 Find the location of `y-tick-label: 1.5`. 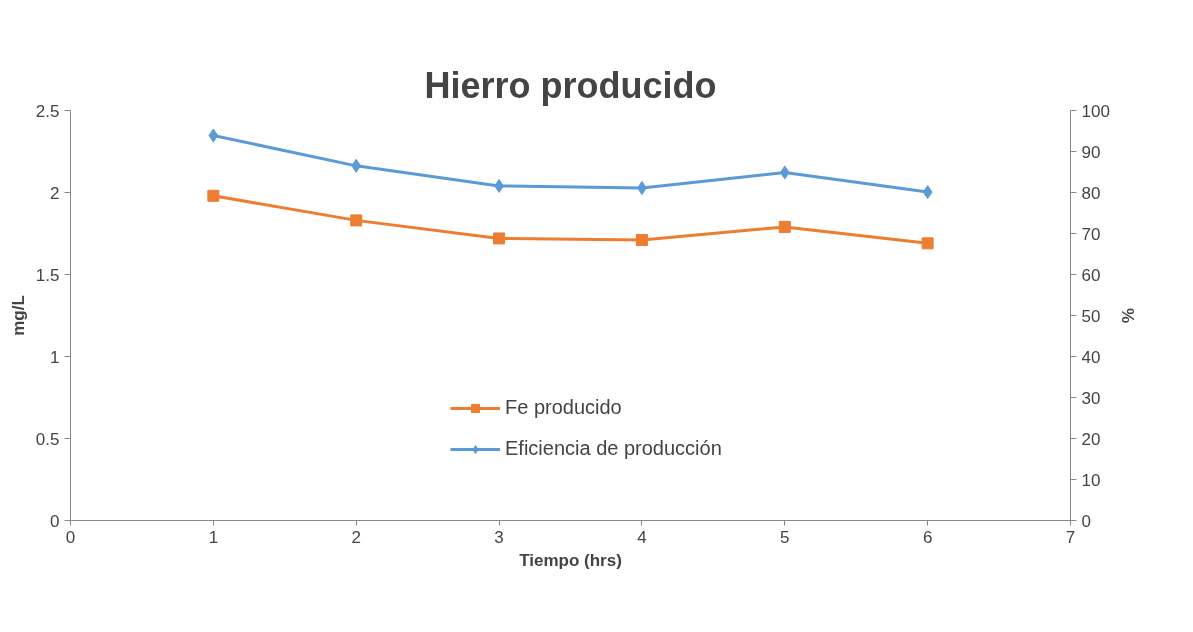

y-tick-label: 1.5 is located at coordinates (47, 275).